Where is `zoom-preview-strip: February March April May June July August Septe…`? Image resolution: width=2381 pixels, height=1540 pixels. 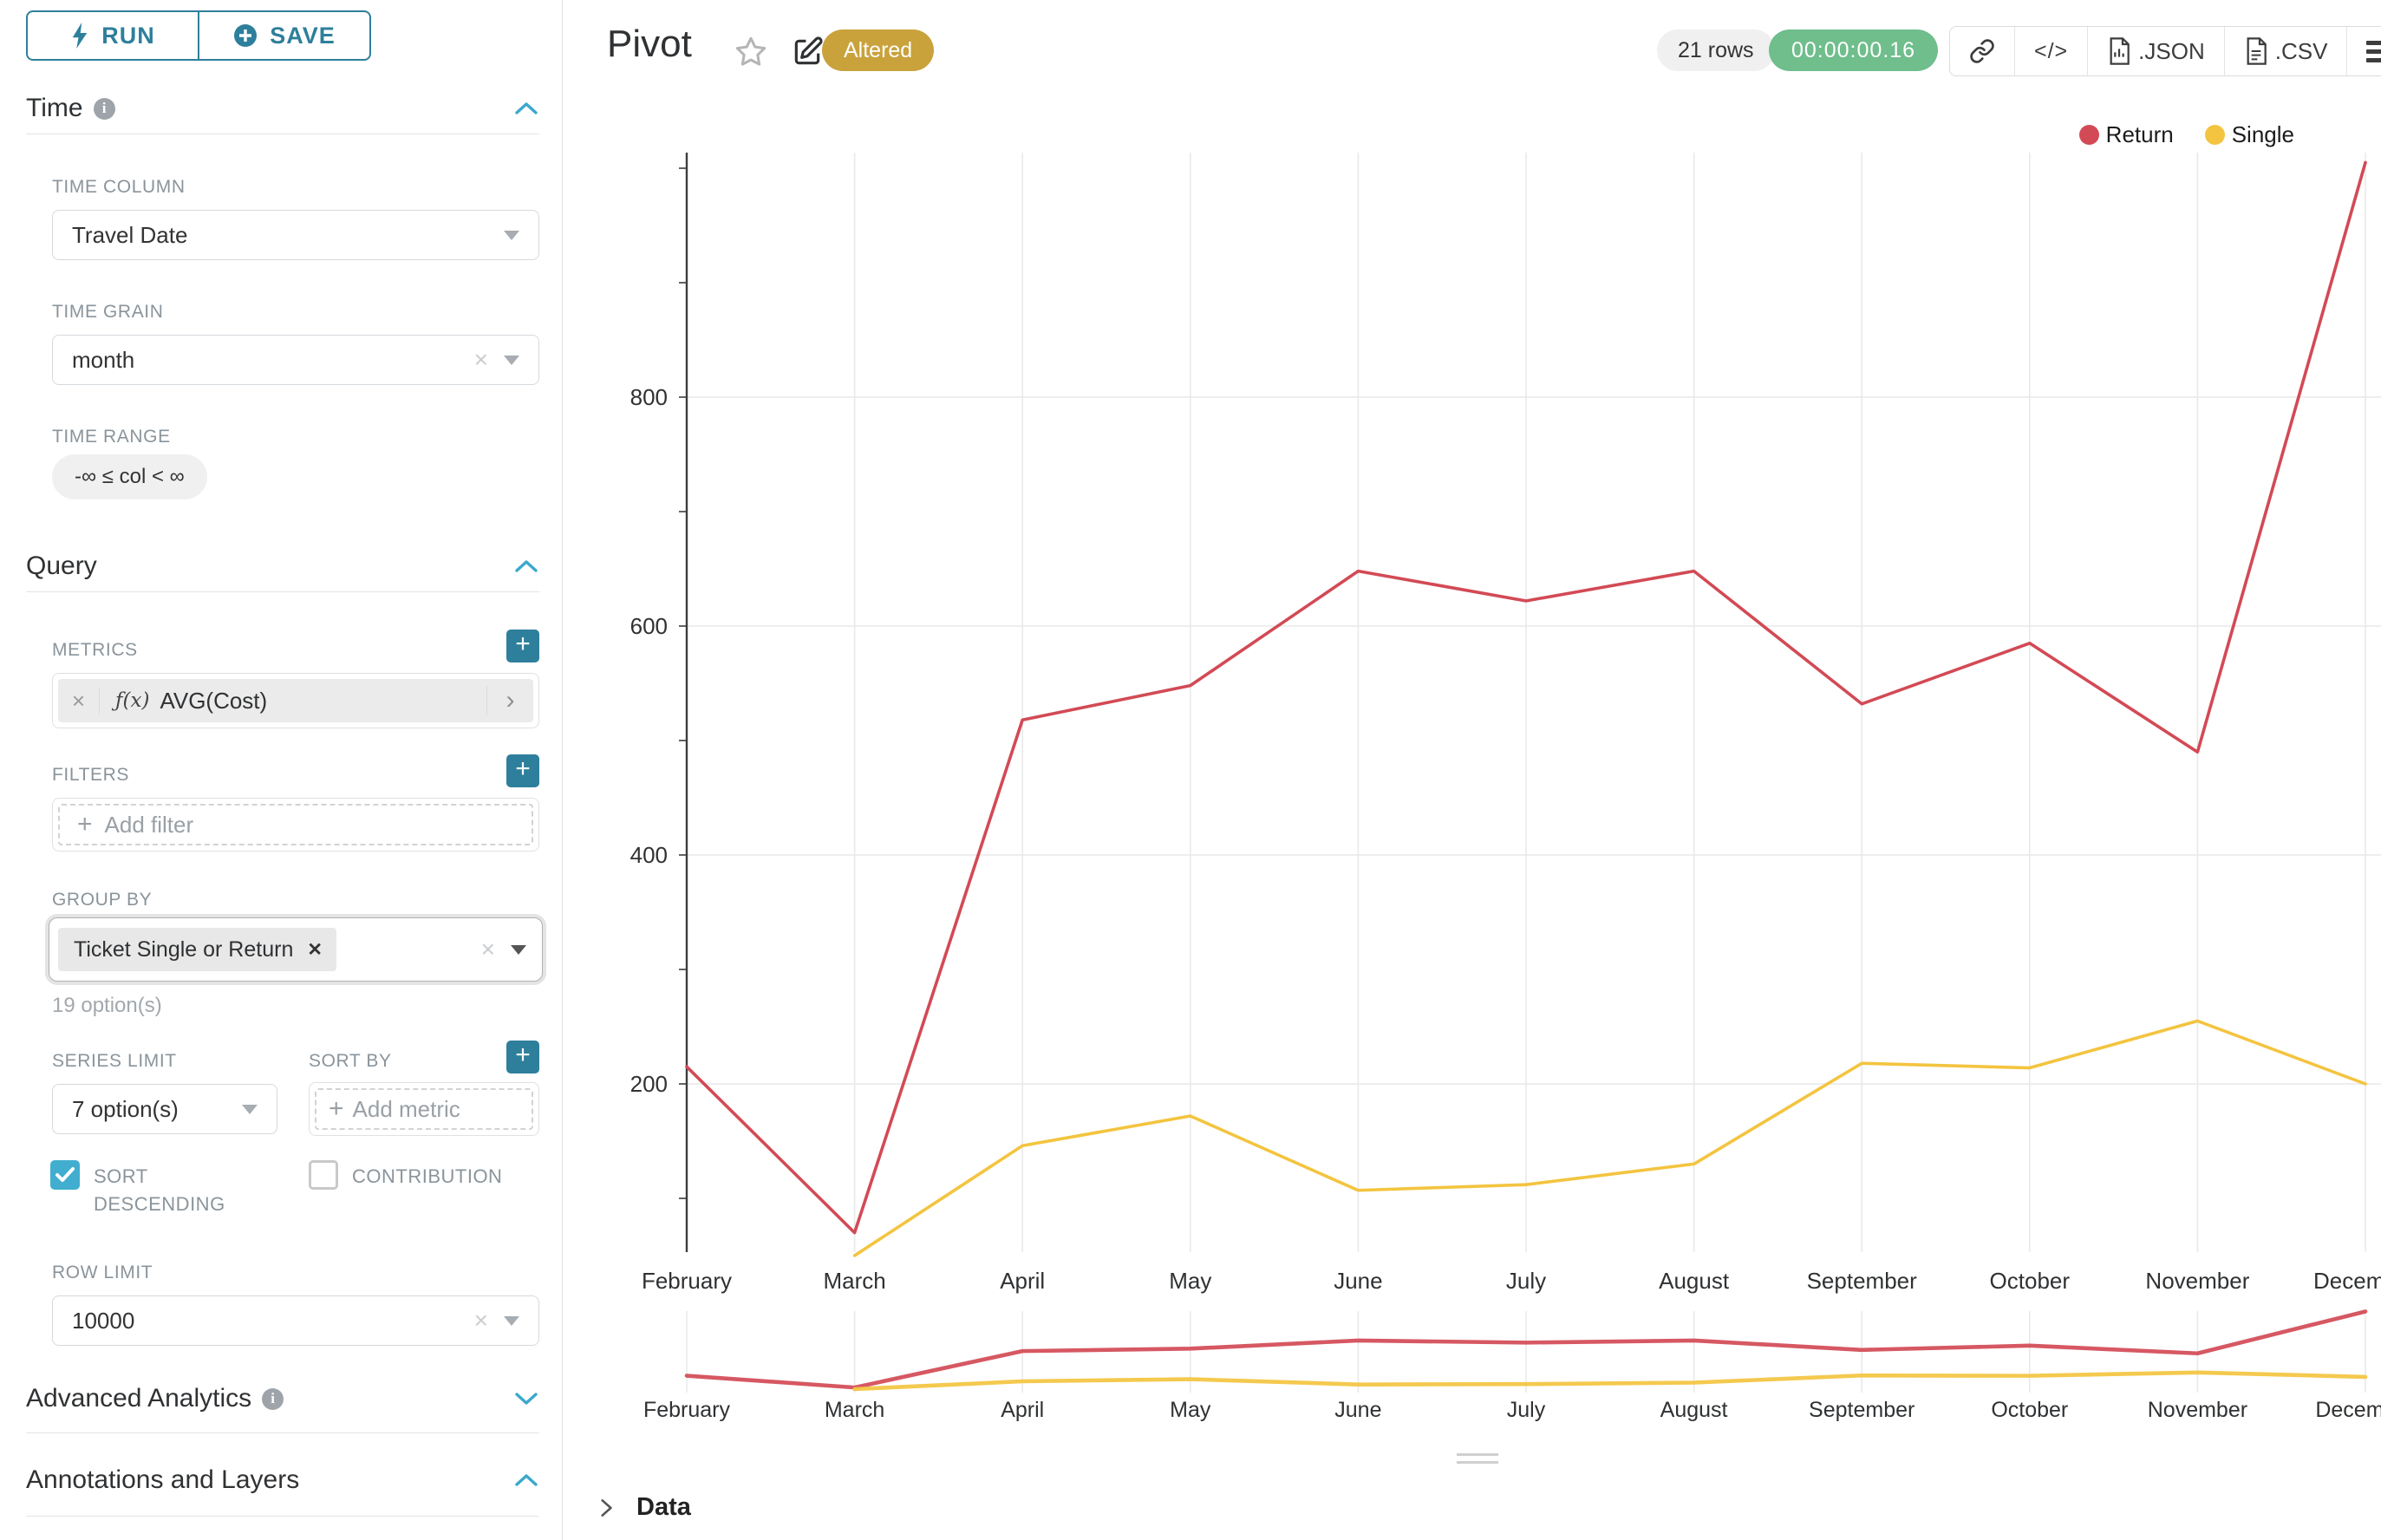 zoom-preview-strip: February March April May June July August Septe… is located at coordinates (1512, 1365).